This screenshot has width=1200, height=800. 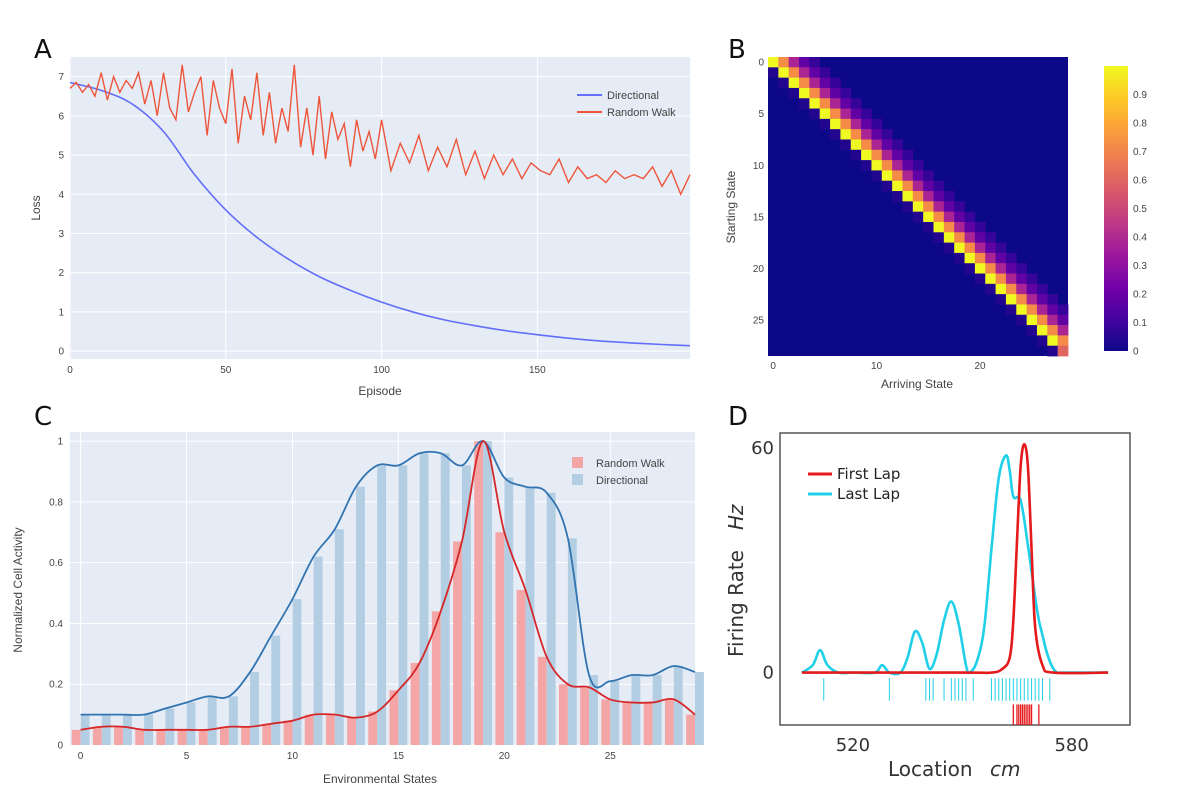 What do you see at coordinates (854, 484) in the screenshot?
I see `panel-d-legend: First Lap Last Lap` at bounding box center [854, 484].